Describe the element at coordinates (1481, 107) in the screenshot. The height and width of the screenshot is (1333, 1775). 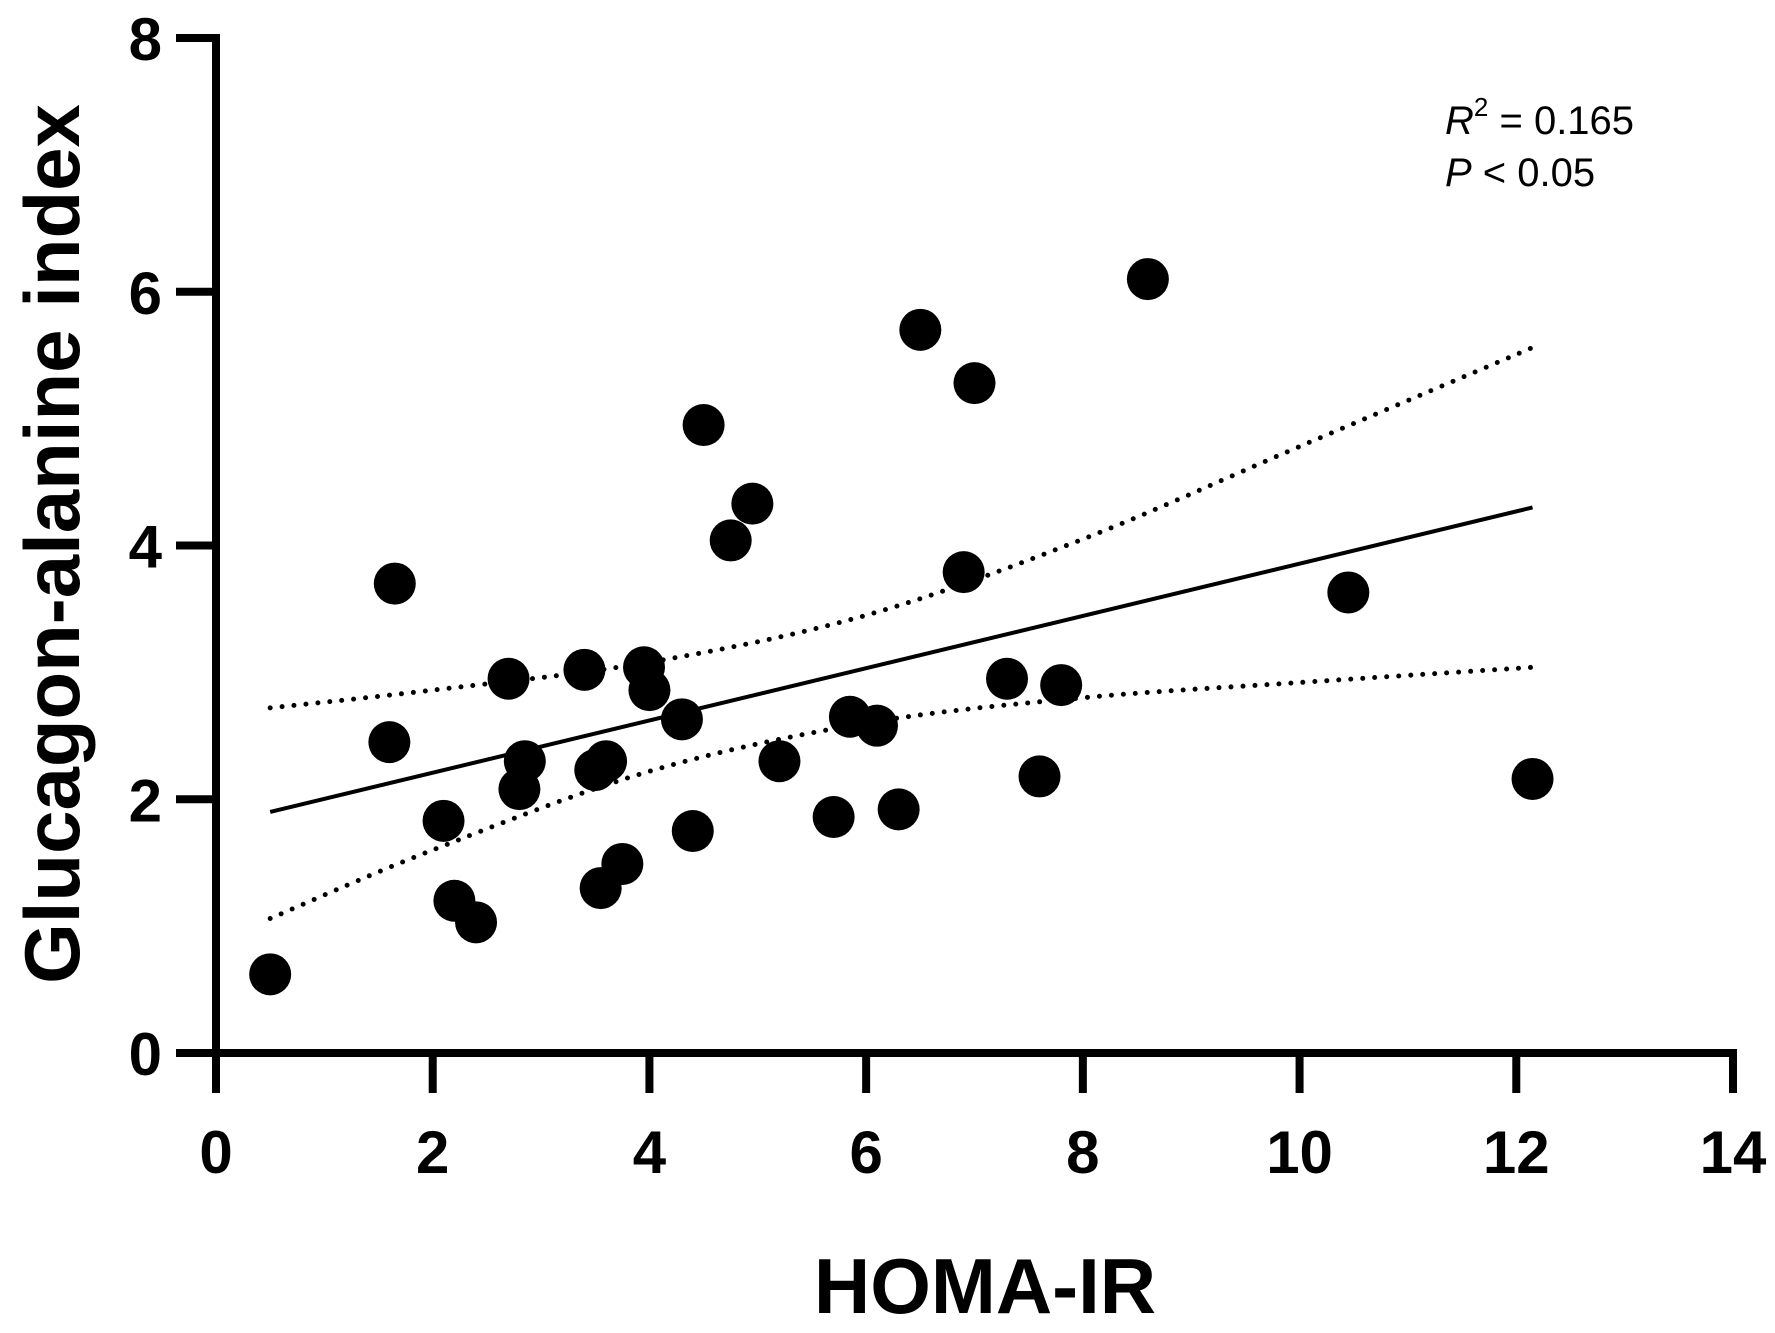
I see `r-exponent: 2` at that location.